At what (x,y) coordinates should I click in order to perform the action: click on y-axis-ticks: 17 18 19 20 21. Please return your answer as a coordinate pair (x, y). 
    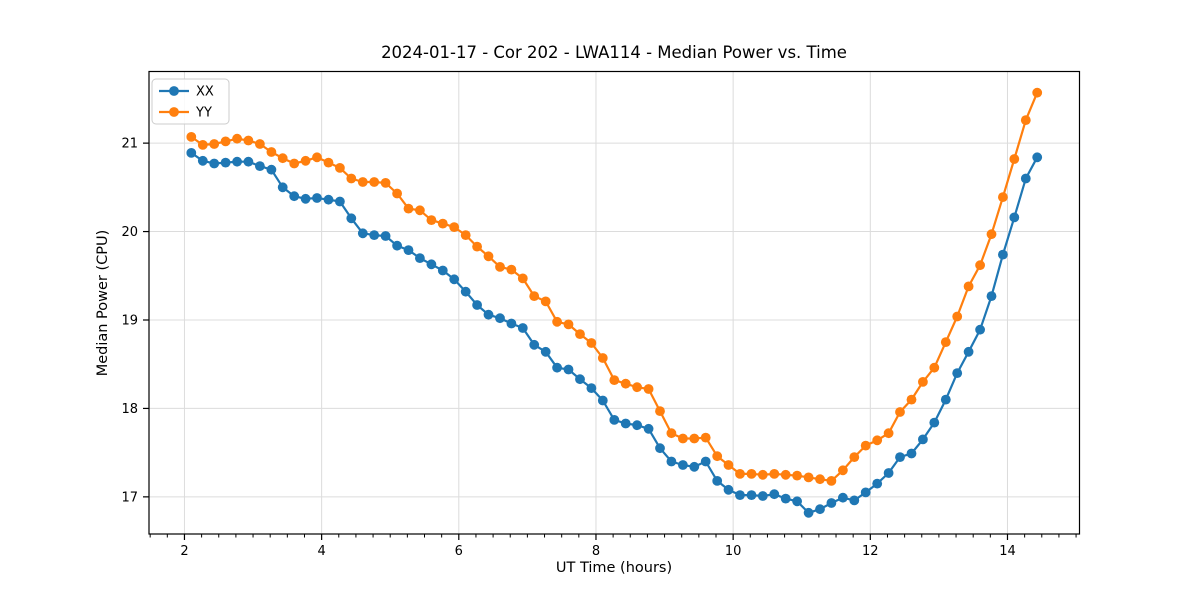
    Looking at the image, I should click on (135, 321).